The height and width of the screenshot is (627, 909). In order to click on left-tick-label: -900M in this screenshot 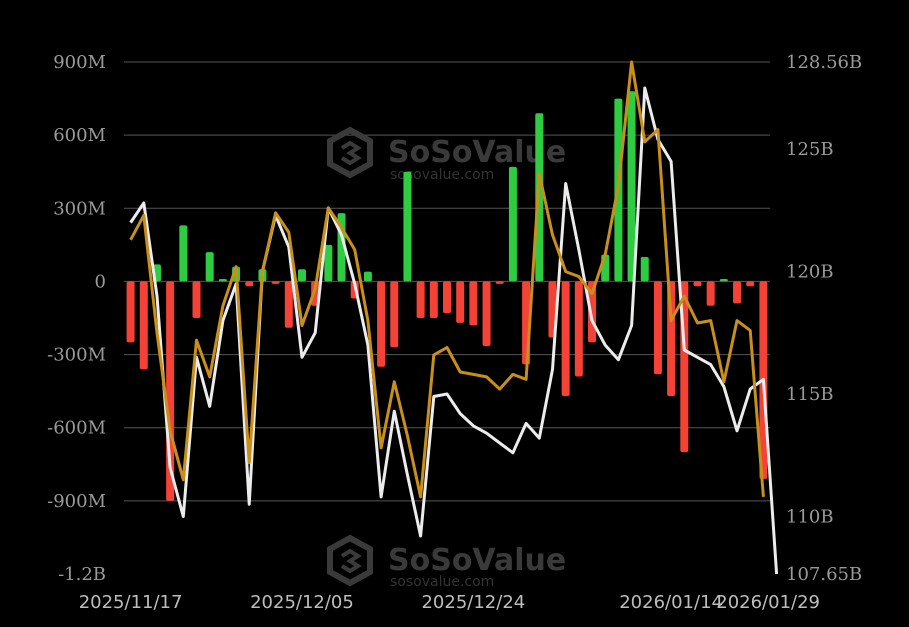, I will do `click(76, 501)`.